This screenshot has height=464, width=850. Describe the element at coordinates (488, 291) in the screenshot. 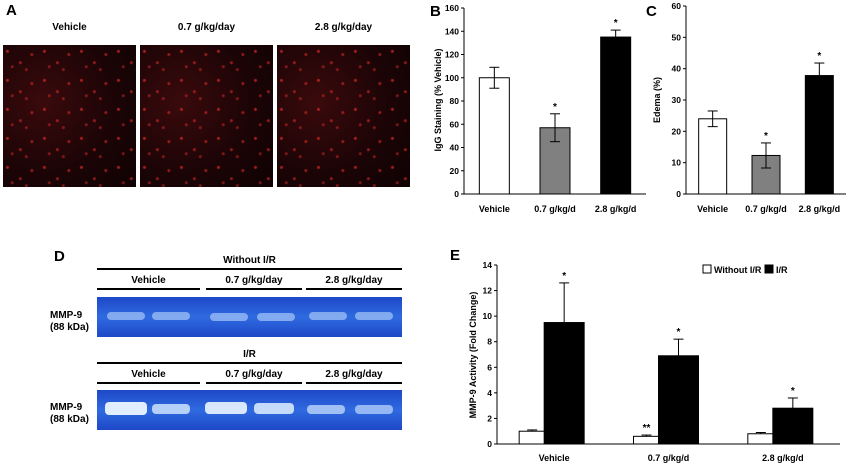

I see `y-tick-label: 12` at that location.